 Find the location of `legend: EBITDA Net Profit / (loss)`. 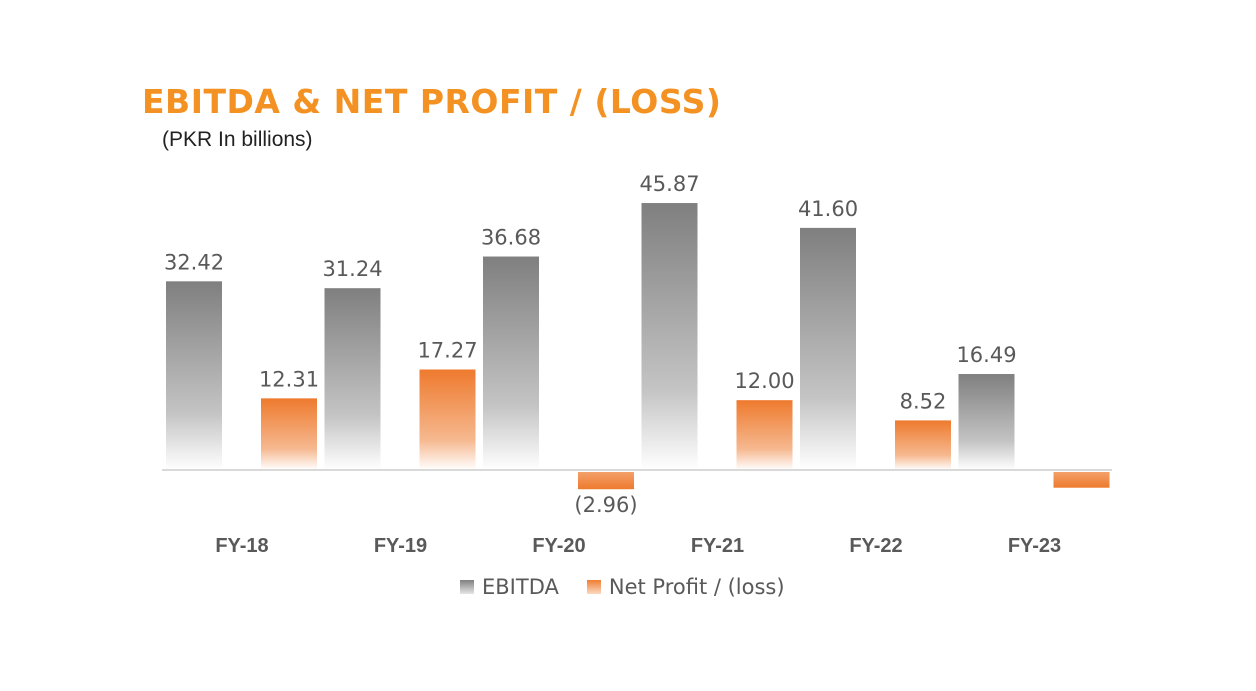

legend: EBITDA Net Profit / (loss) is located at coordinates (622, 587).